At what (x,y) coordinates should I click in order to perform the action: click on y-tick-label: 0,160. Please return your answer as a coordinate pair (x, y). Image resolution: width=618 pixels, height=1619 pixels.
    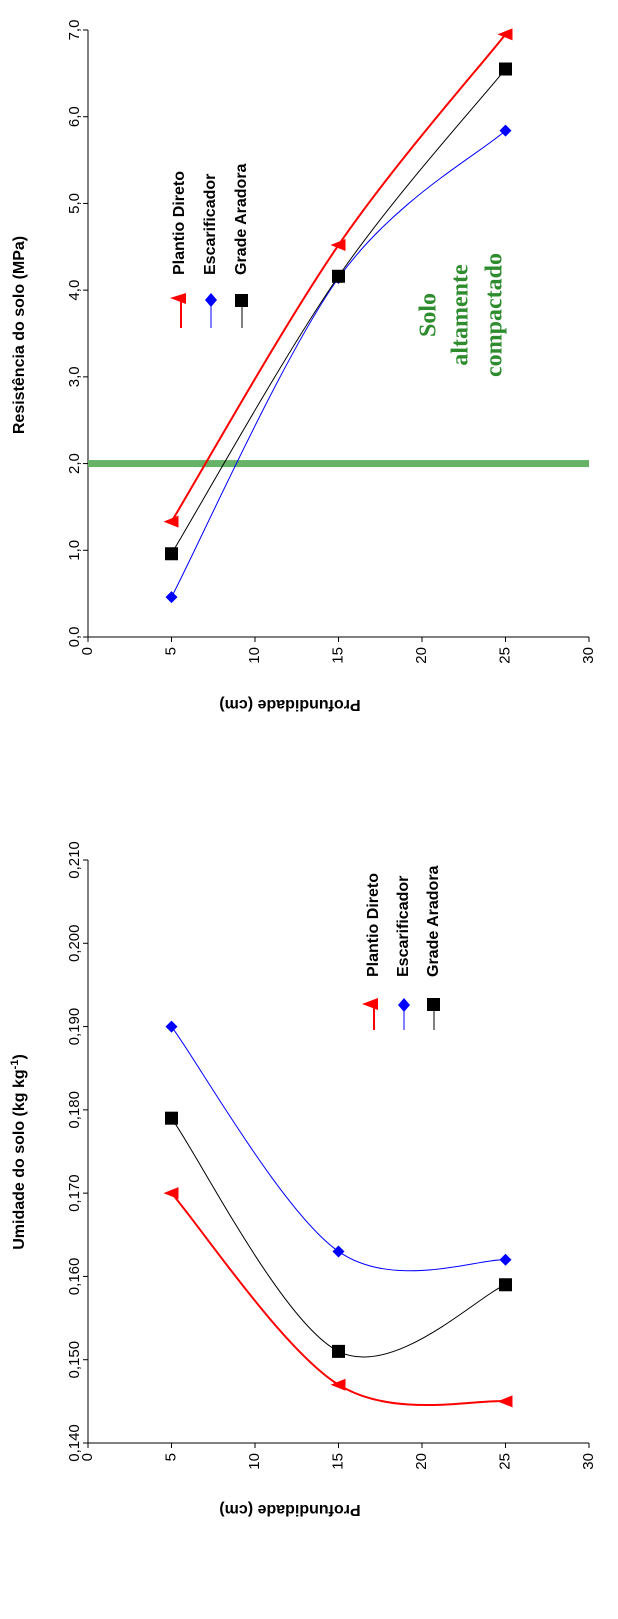
    Looking at the image, I should click on (74, 1277).